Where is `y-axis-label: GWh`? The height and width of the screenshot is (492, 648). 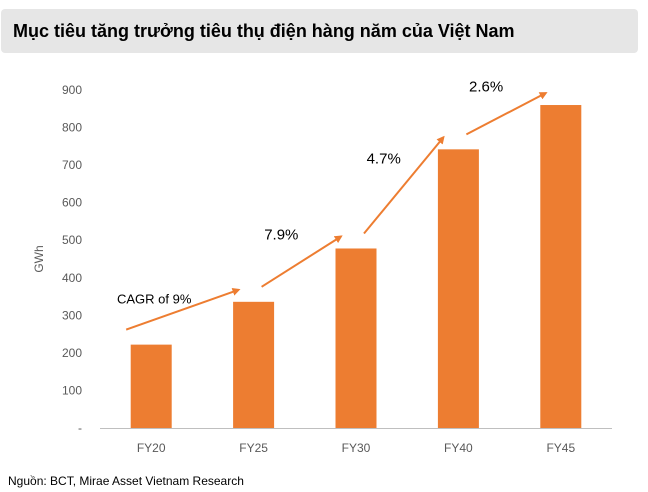
y-axis-label: GWh is located at coordinates (39, 258).